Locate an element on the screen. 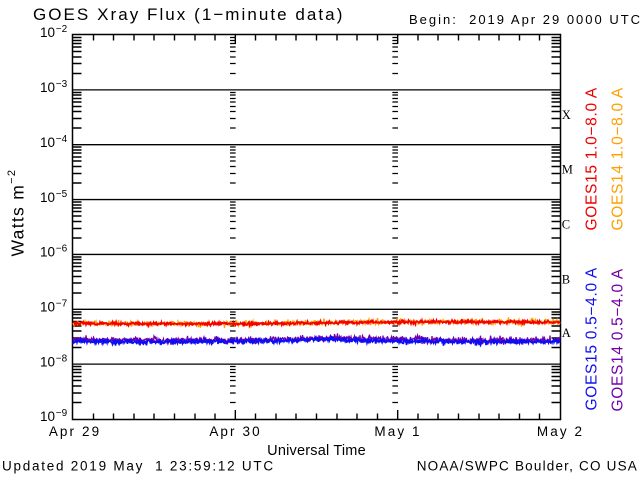 The height and width of the screenshot is (480, 640). svg-text: GOES15 0.5−4.0 A is located at coordinates (592, 338).